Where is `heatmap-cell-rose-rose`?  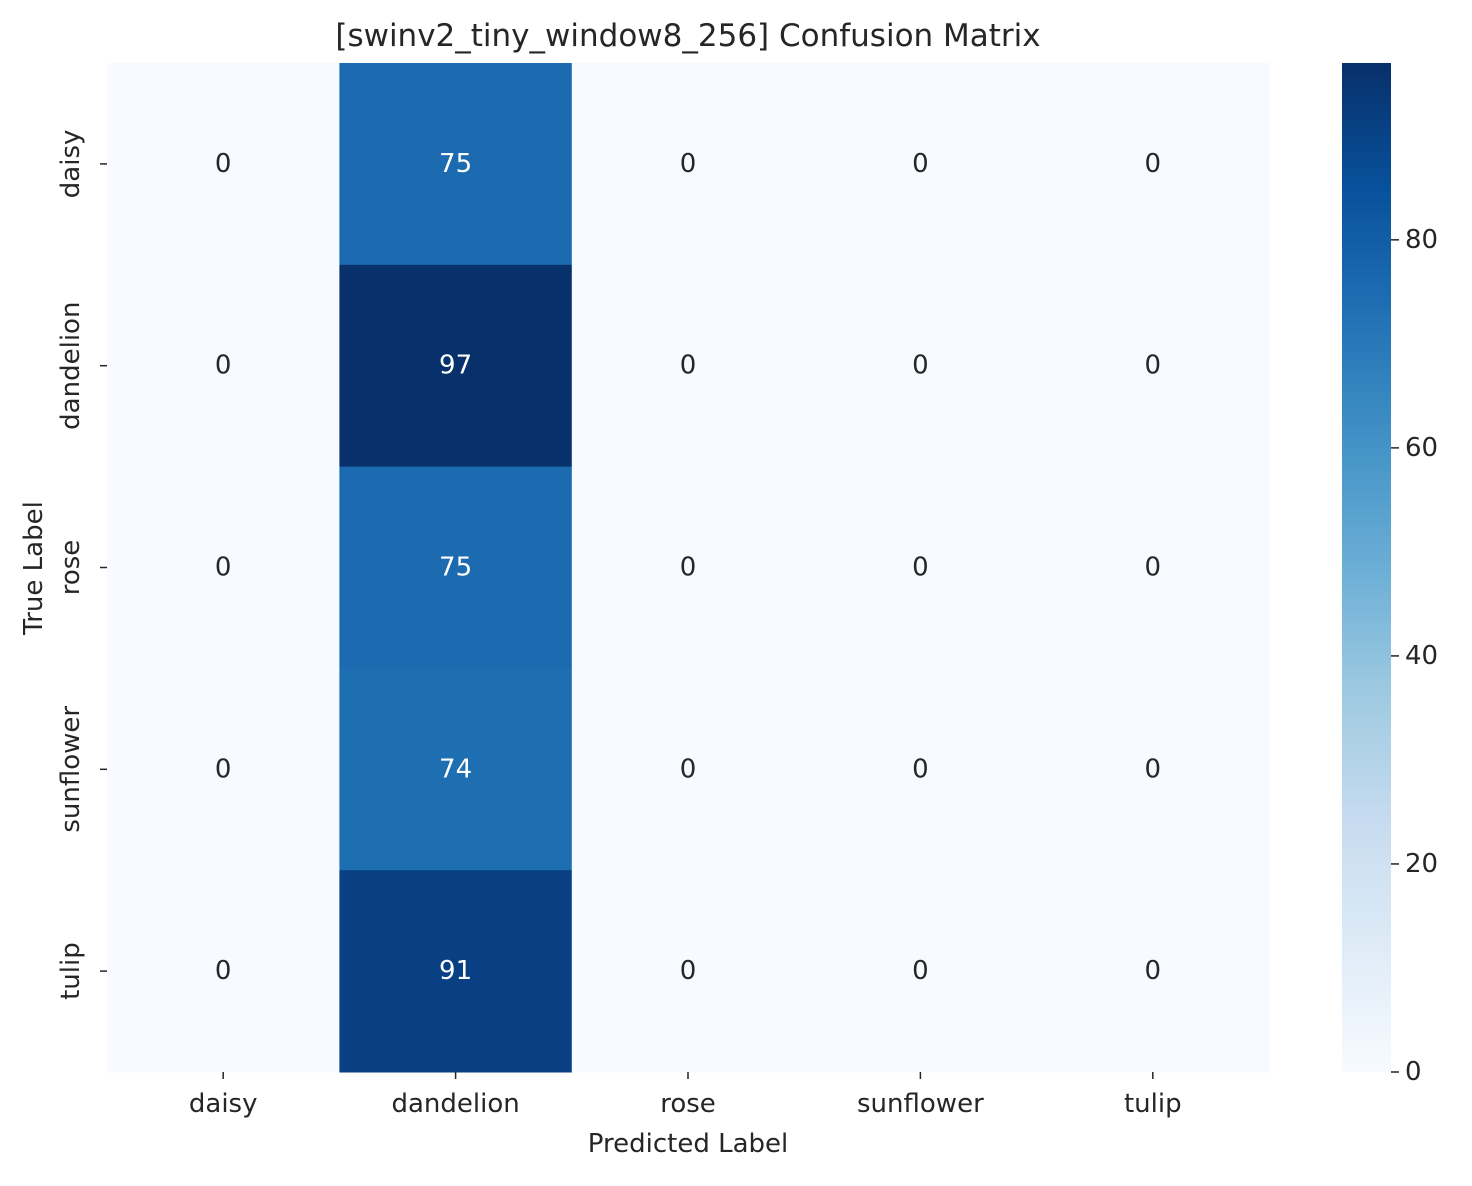 heatmap-cell-rose-rose is located at coordinates (688, 567).